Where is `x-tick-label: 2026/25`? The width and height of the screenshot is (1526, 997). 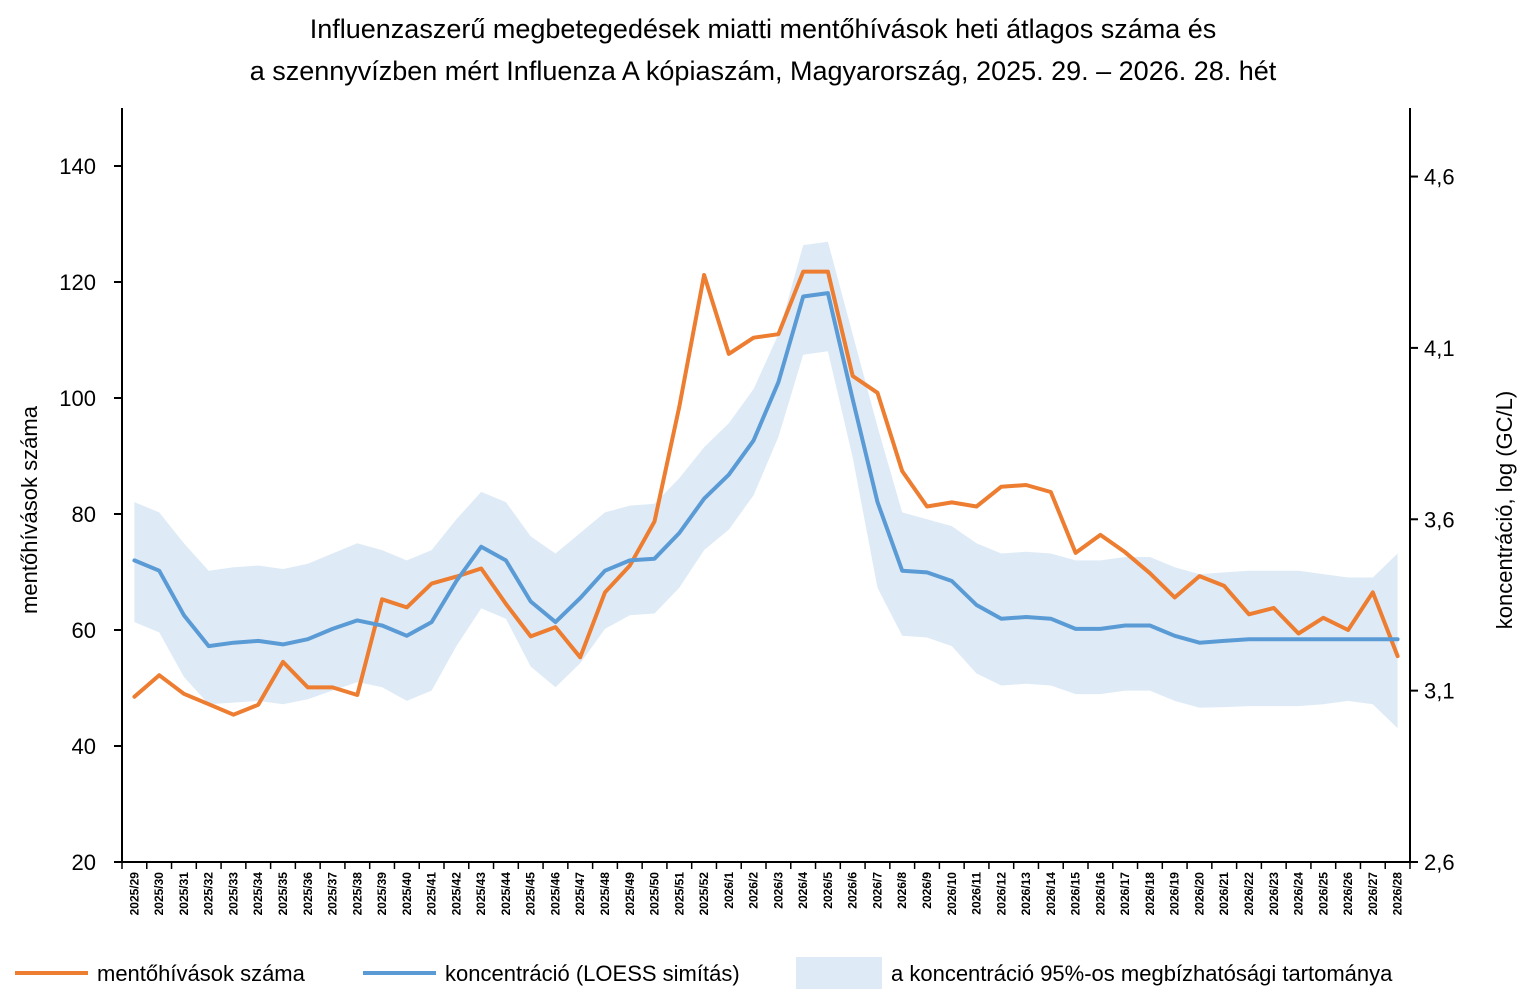
x-tick-label: 2026/25 is located at coordinates (1323, 894).